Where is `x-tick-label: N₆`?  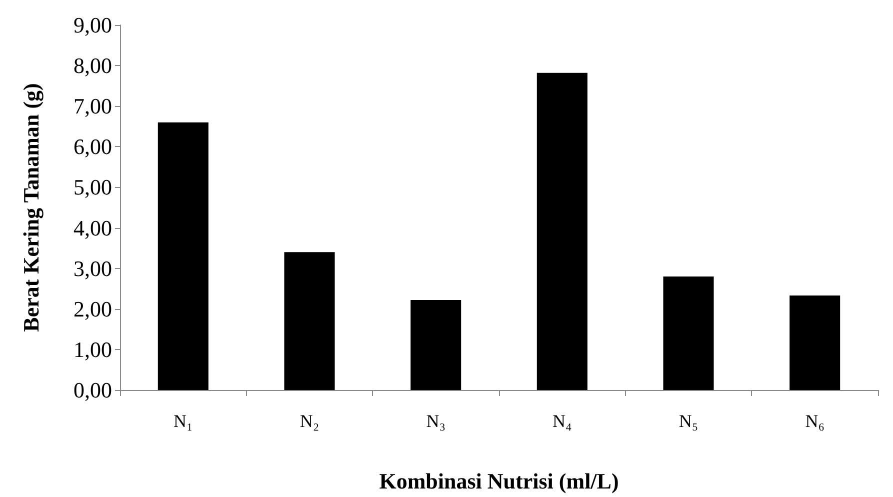
x-tick-label: N₆ is located at coordinates (814, 421).